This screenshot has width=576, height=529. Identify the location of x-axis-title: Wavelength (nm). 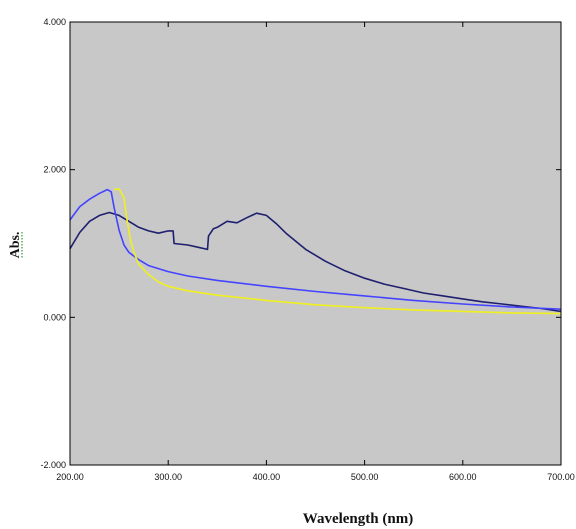
(358, 519).